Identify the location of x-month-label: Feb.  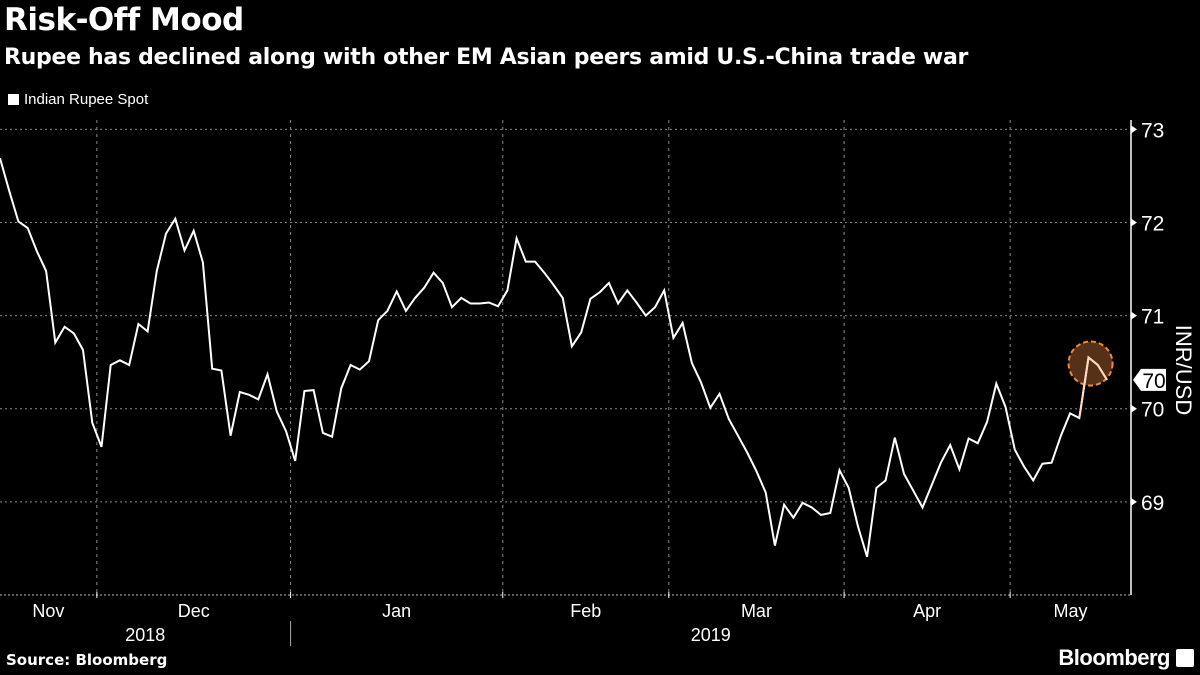
(585, 611).